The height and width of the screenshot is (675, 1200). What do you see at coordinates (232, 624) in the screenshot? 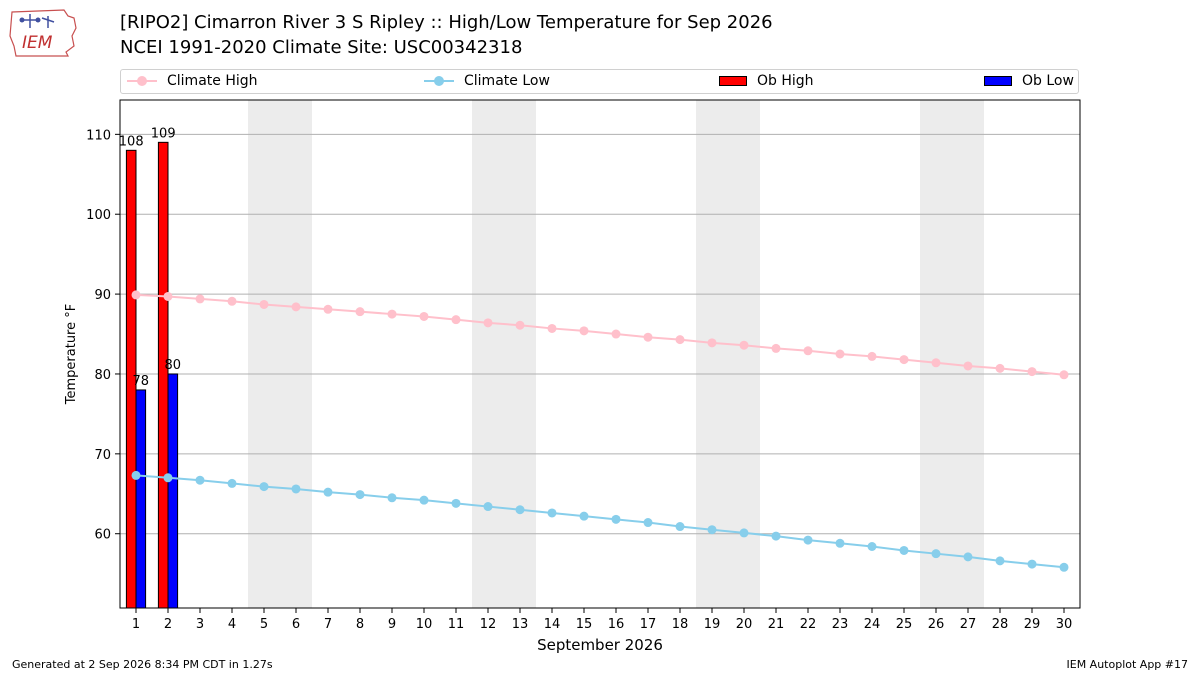
I see `x-tick-label: 4` at bounding box center [232, 624].